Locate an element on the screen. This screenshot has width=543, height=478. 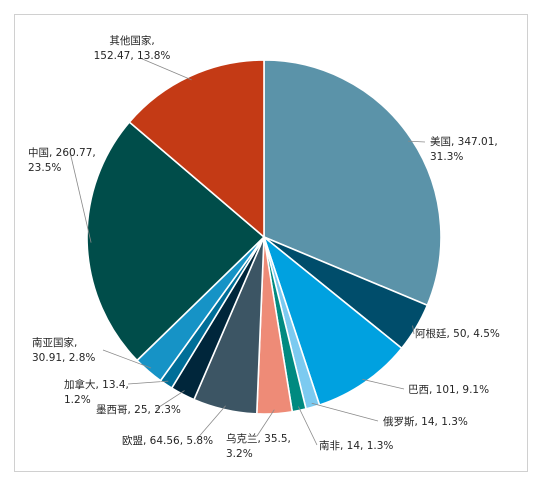
data-label-line: 美国, 347.01, is located at coordinates (464, 141).